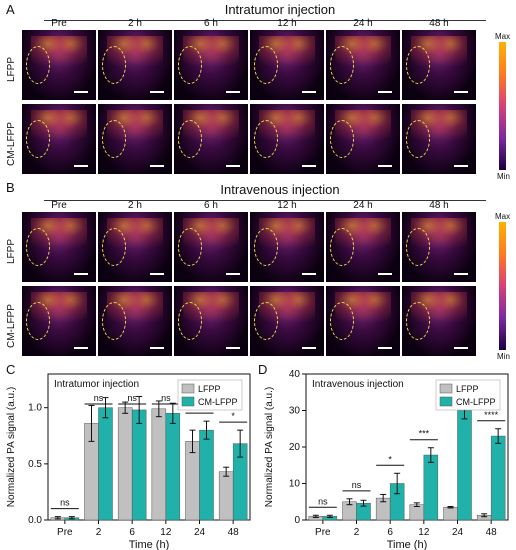 This screenshot has width=516, height=550. Describe the element at coordinates (263, 369) in the screenshot. I see `panel-letter-d: D` at that location.